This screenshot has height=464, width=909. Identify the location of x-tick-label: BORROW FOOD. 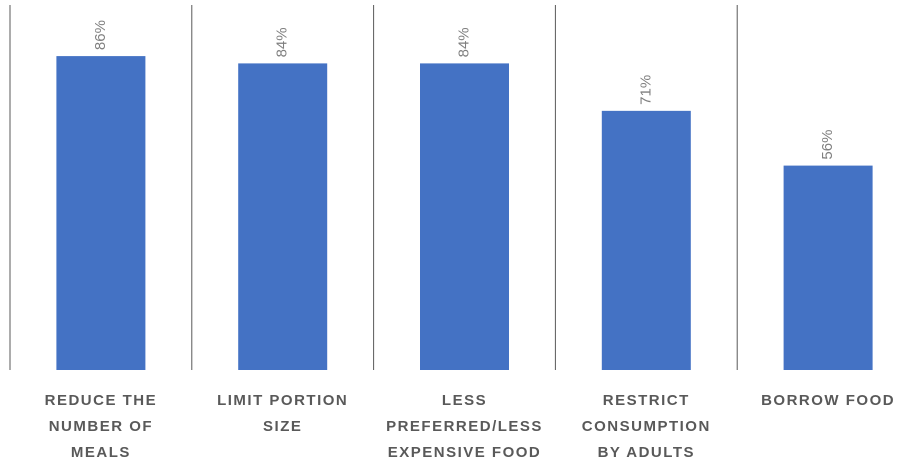
(828, 400).